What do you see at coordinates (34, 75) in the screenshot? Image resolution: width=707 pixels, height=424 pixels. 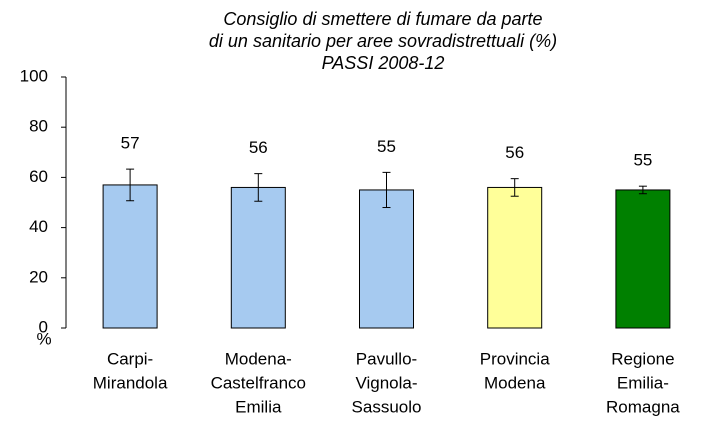 I see `y-tick-label: 100` at bounding box center [34, 75].